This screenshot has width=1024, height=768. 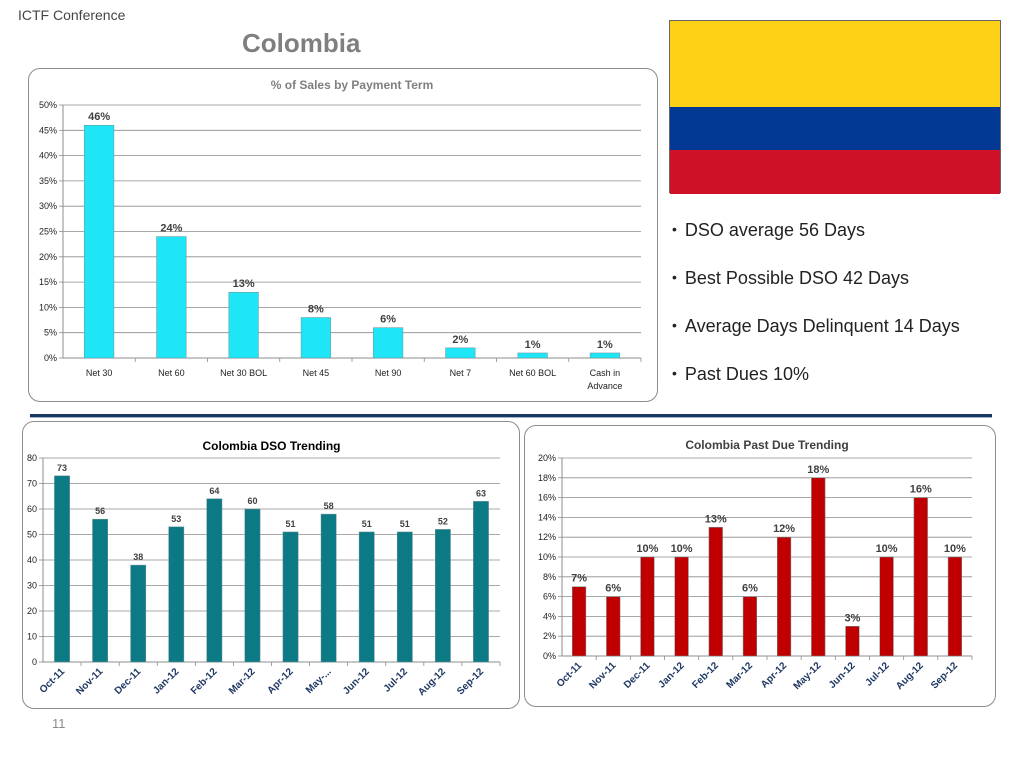 What do you see at coordinates (32, 509) in the screenshot?
I see `dso-y-tick-label: 60` at bounding box center [32, 509].